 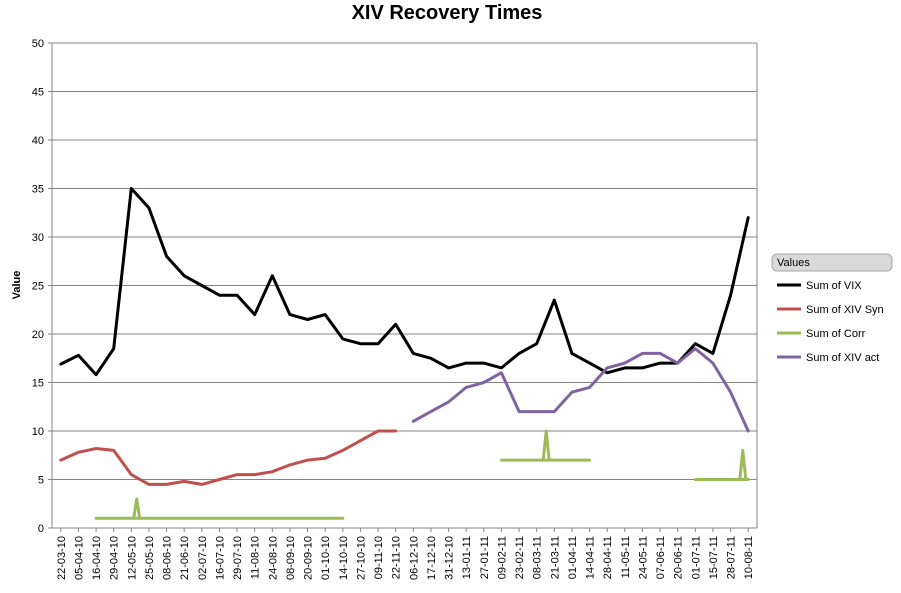 What do you see at coordinates (467, 557) in the screenshot?
I see `x-tick-label: 13-01-11` at bounding box center [467, 557].